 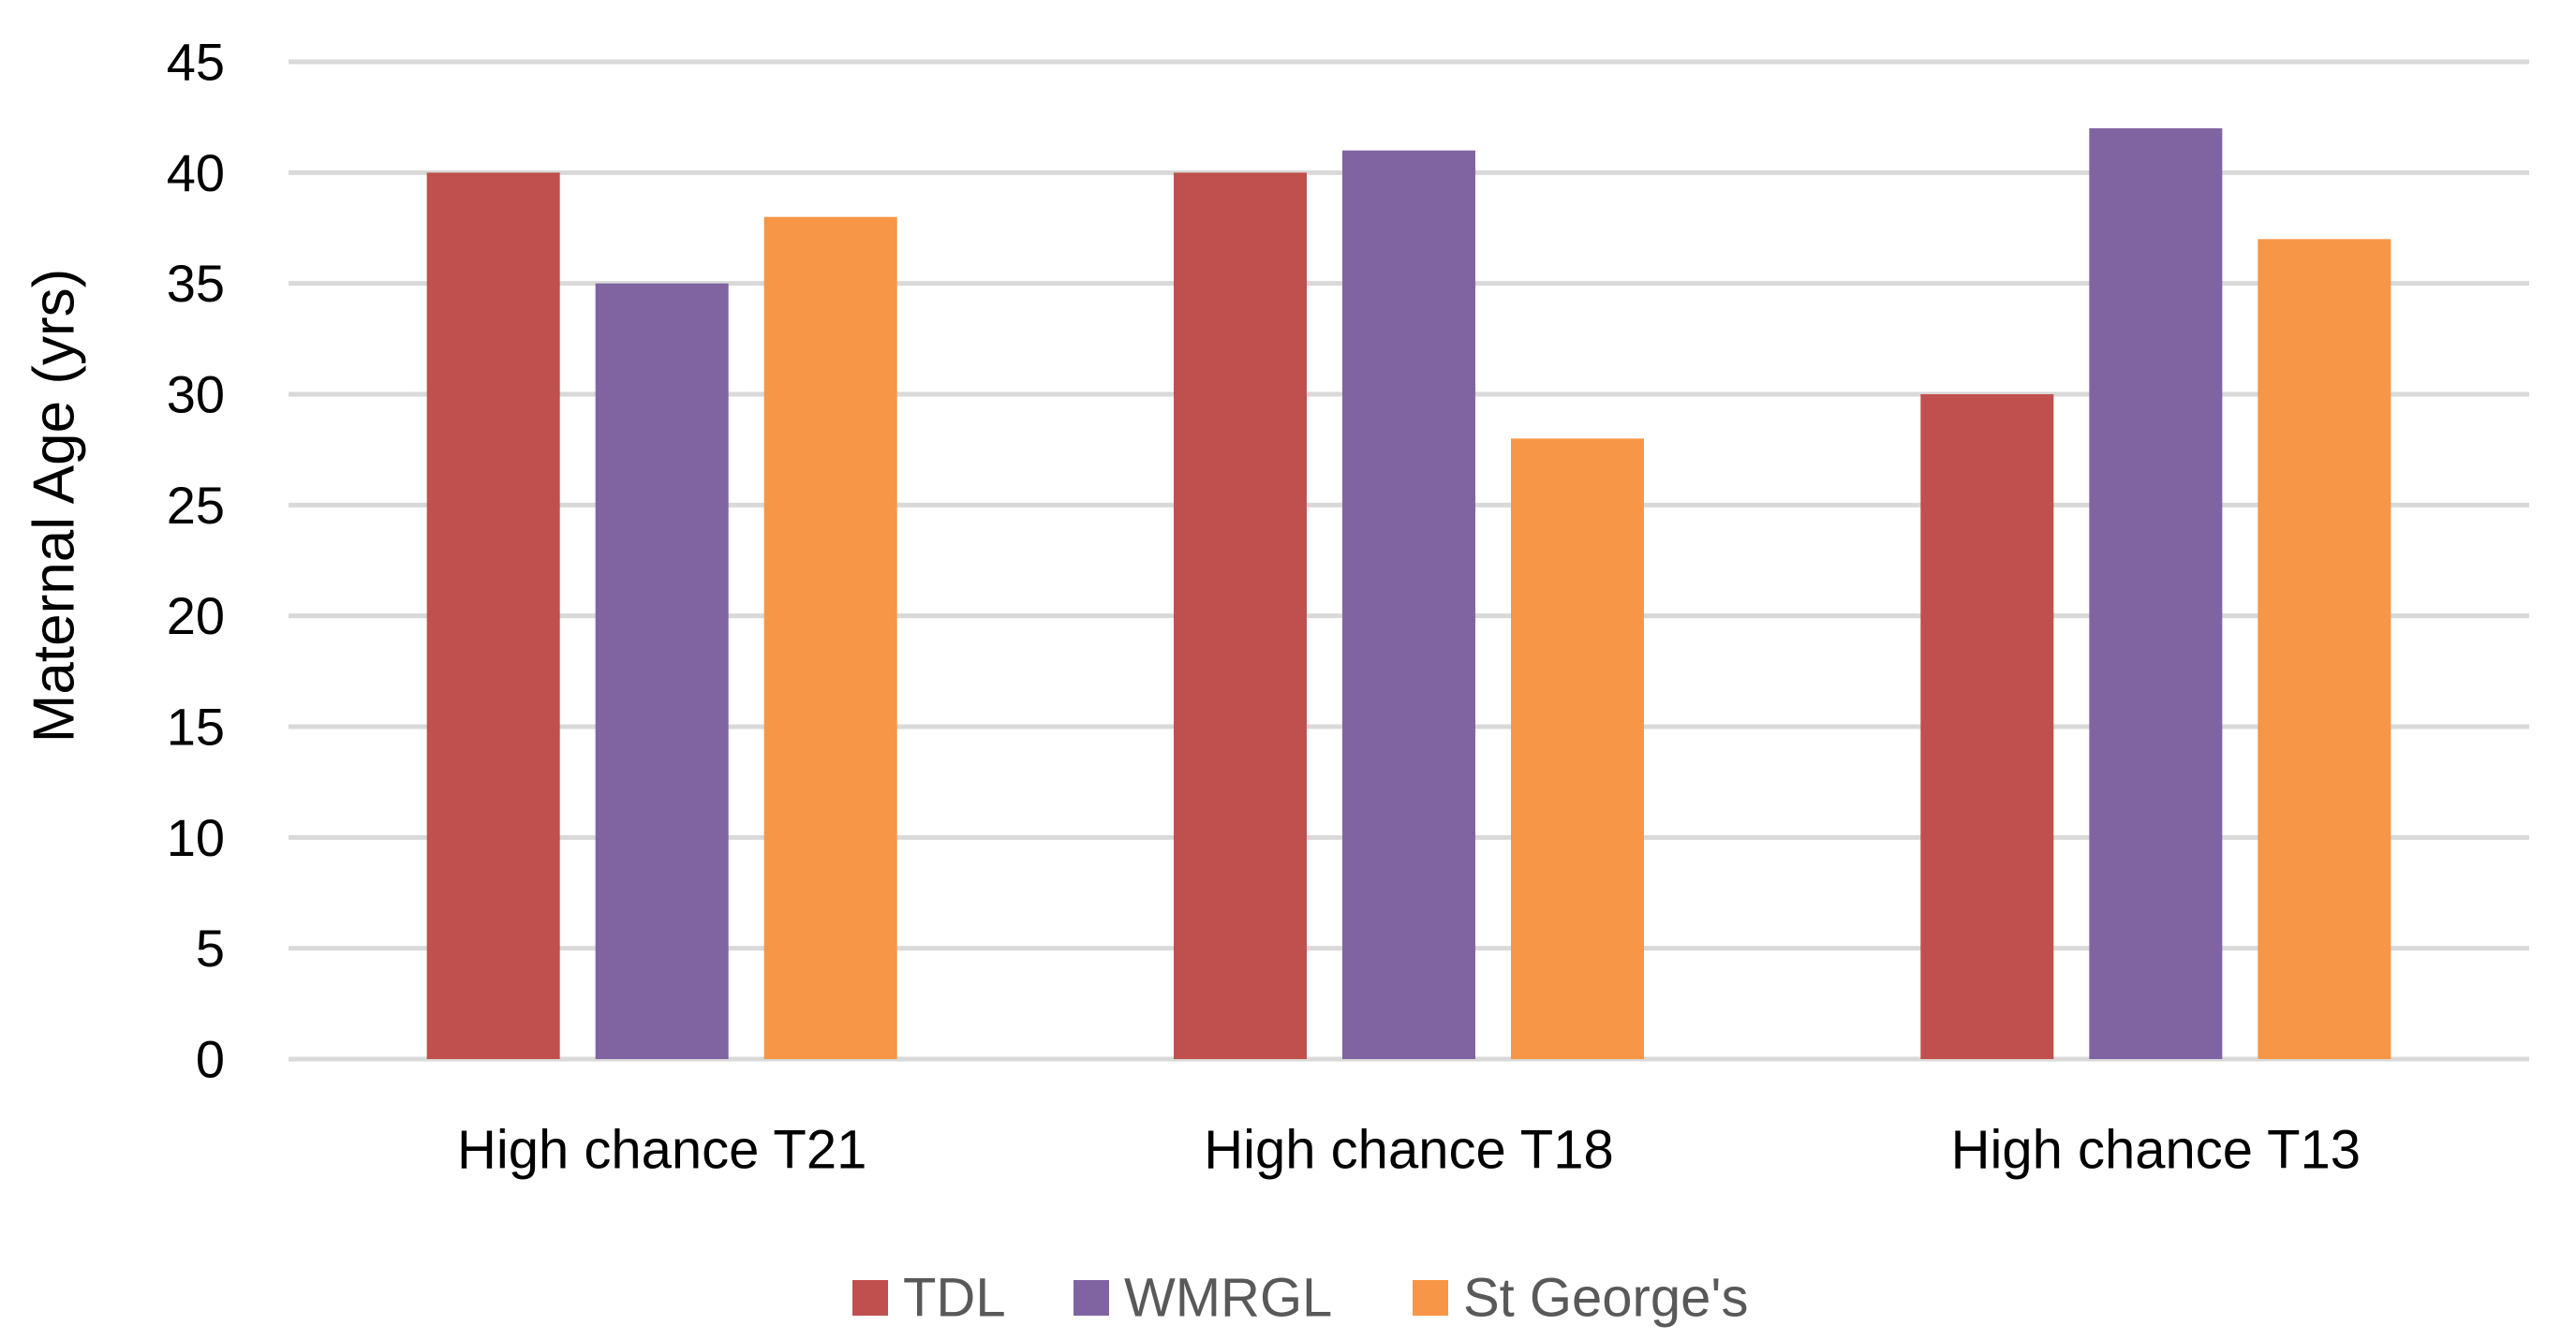 I want to click on legend: TDL WMRGL St George's, so click(x=1300, y=1298).